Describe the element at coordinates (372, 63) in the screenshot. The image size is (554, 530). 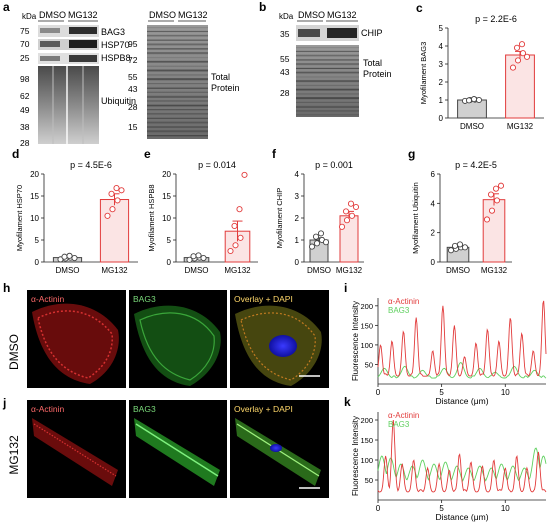
I see `total-protein-label-b-1: Total` at that location.